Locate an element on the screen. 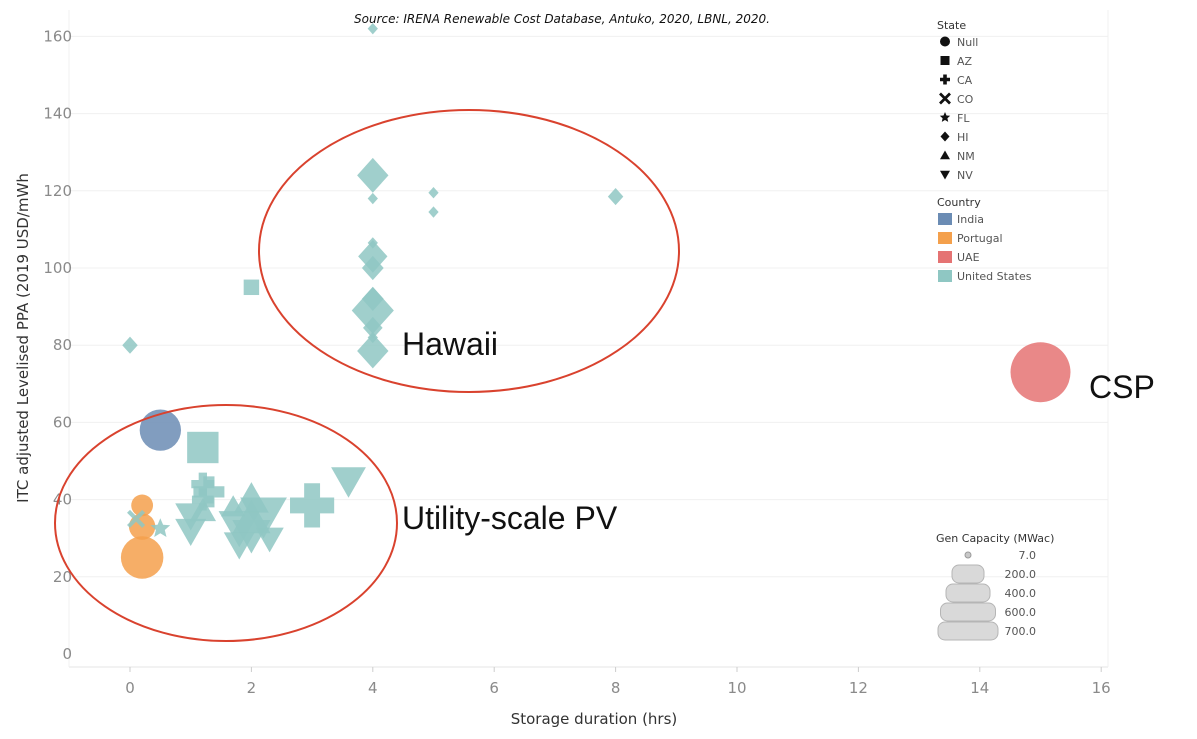 This screenshot has height=739, width=1197. country-legend-label: India is located at coordinates (970, 219).